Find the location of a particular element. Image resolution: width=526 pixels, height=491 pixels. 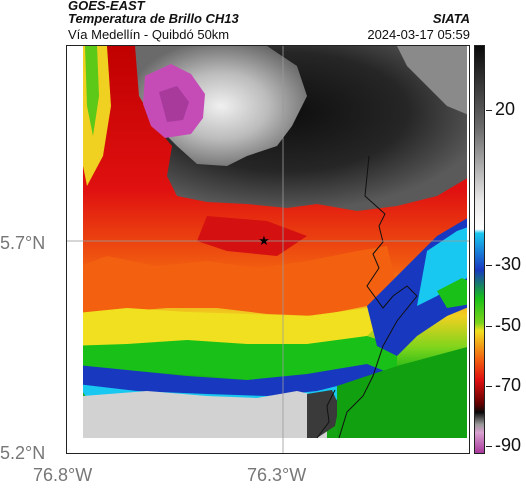

region-label: Vía Medellín - Quibdó 50km is located at coordinates (149, 34).